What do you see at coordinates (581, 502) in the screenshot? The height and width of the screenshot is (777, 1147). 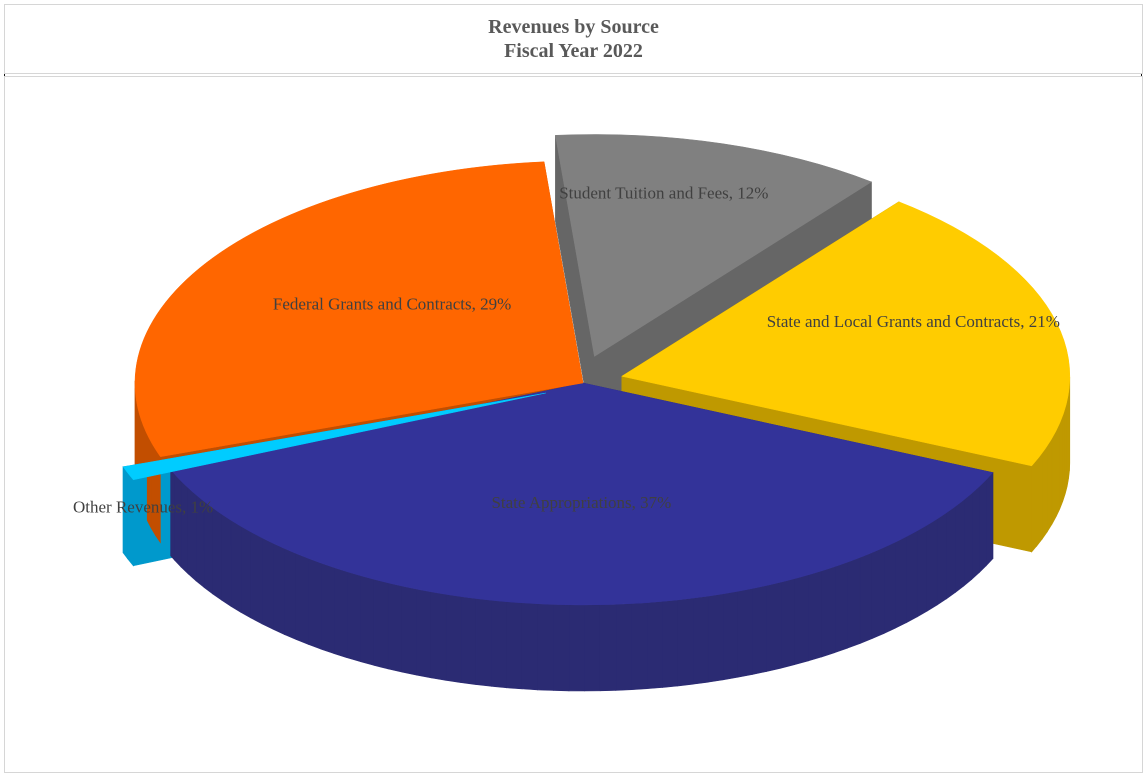 I see `slice-label-2: State Appropriations, 37%` at bounding box center [581, 502].